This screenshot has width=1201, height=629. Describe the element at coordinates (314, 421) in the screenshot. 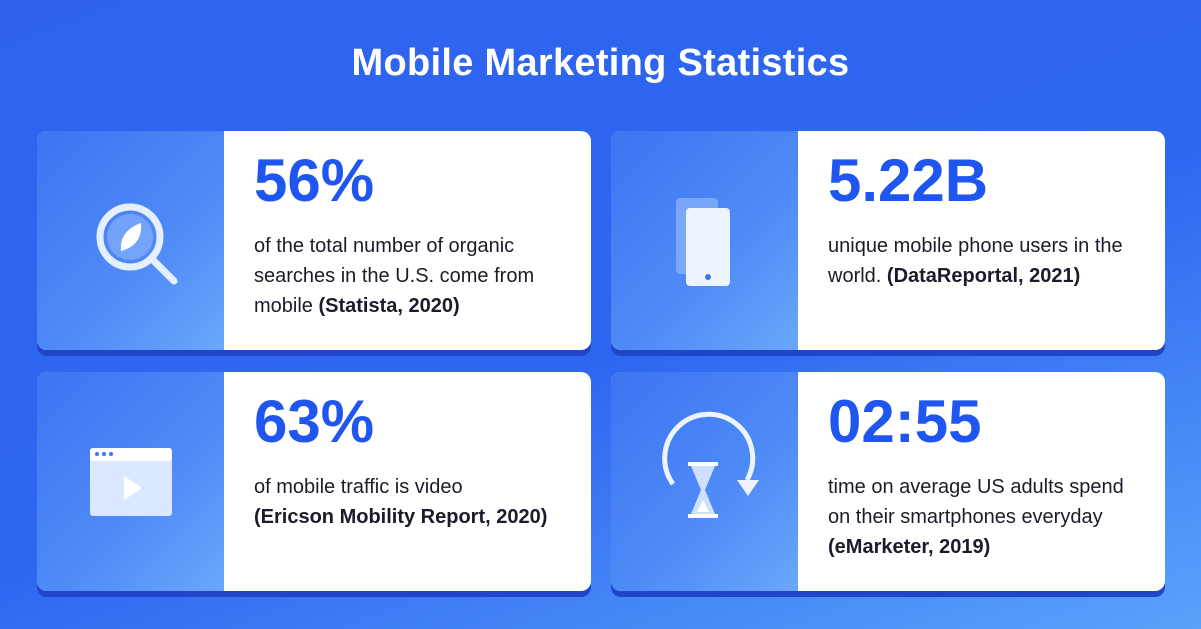

I see `stat-value: 63%` at that location.